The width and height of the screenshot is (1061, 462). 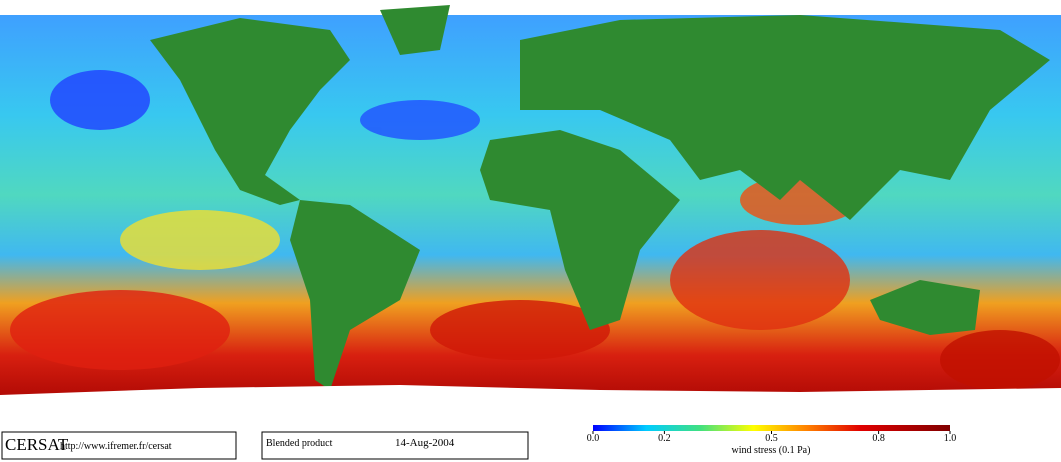 I want to click on date: 14-Aug-2004, so click(x=425, y=443).